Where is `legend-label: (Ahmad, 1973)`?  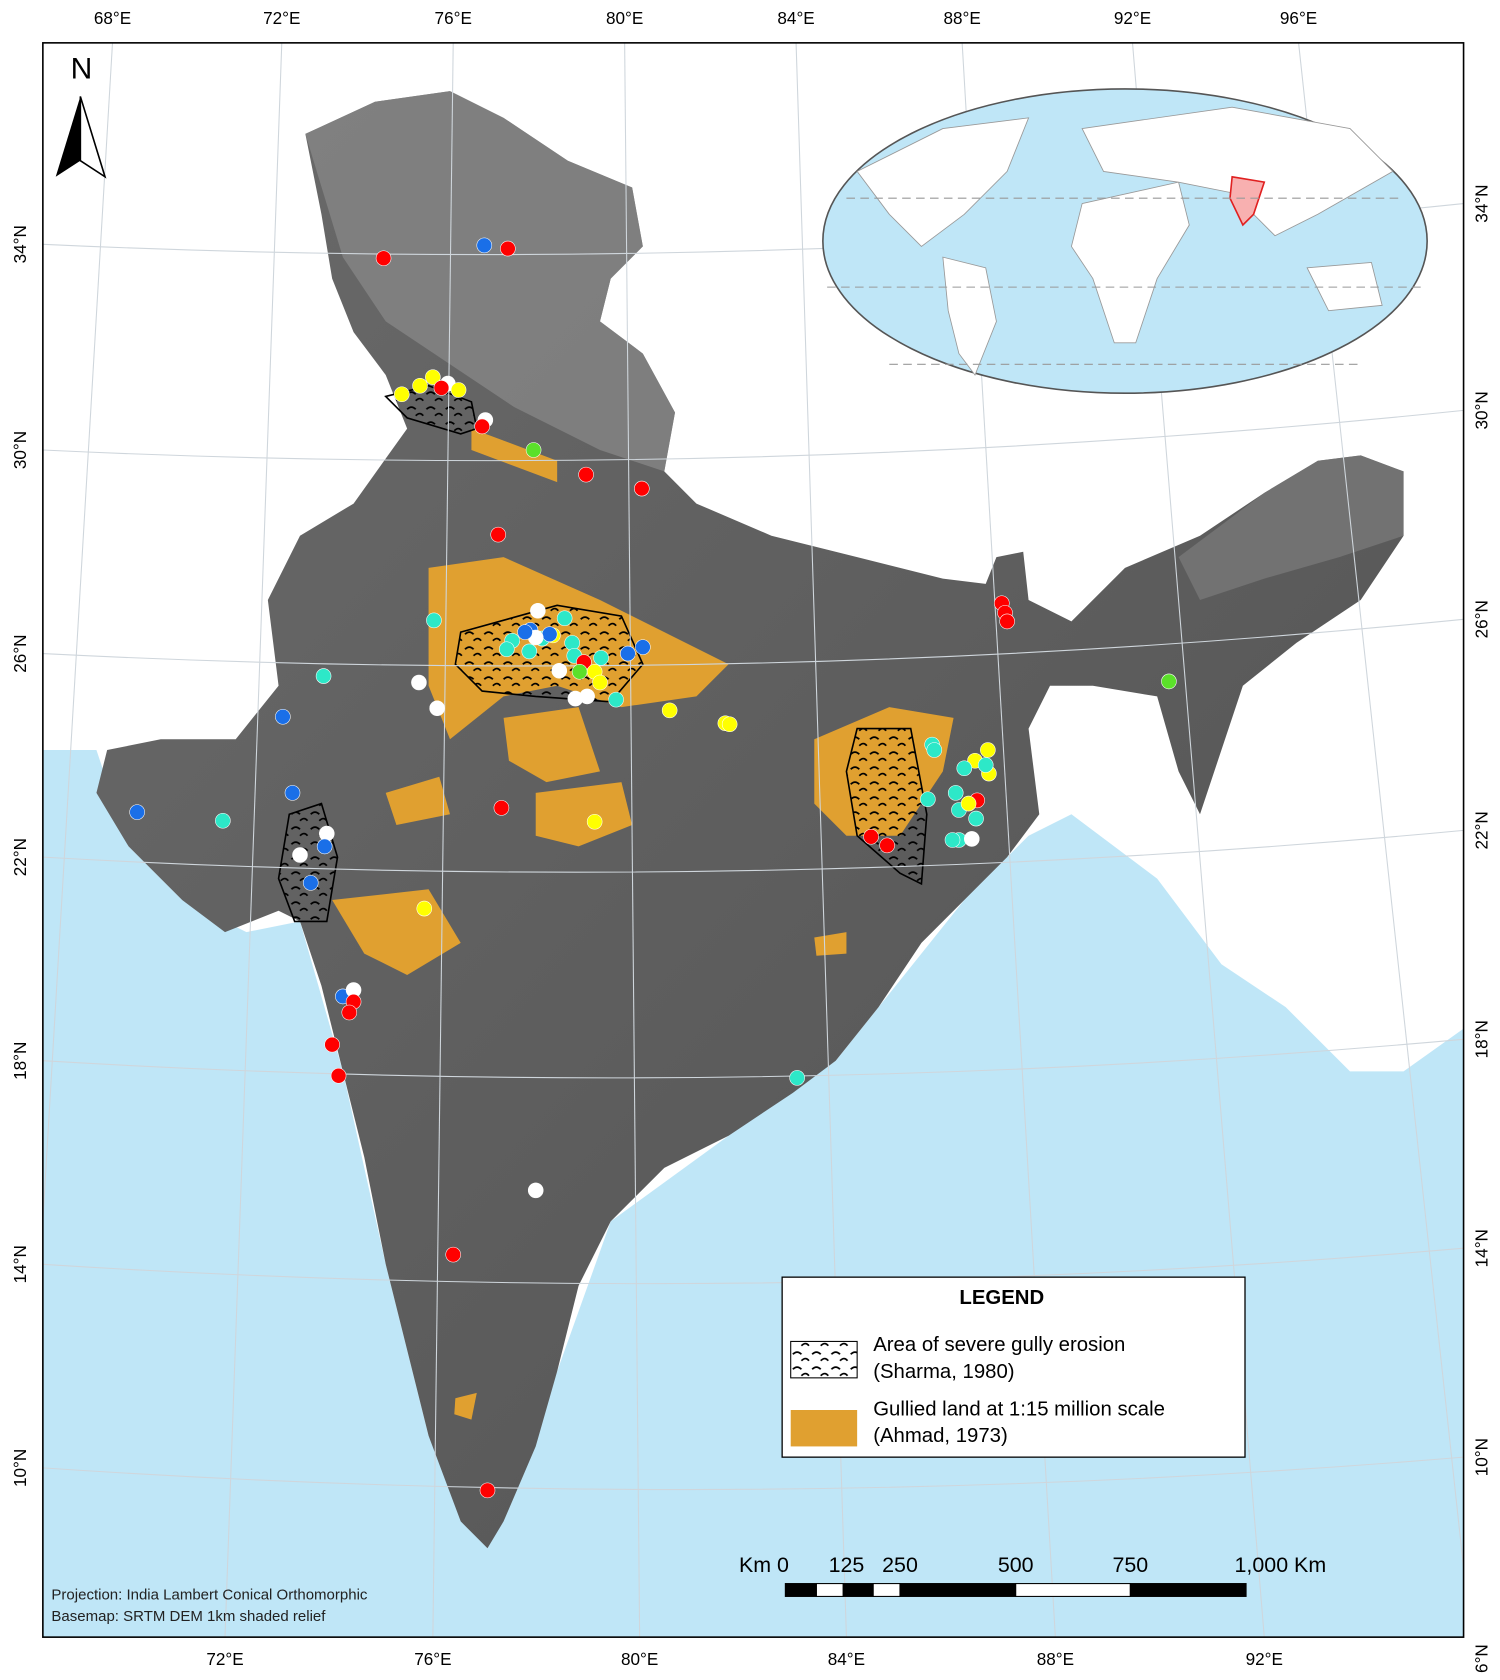
legend-label: (Ahmad, 1973) is located at coordinates (940, 1436).